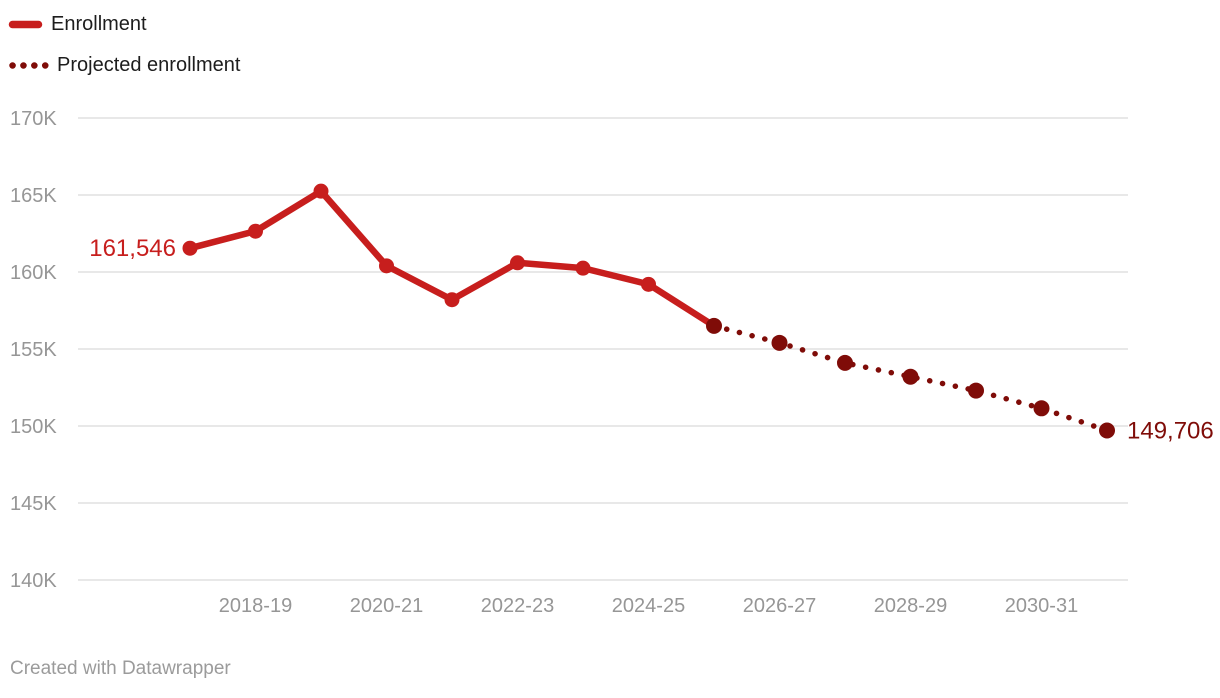 The image size is (1220, 698). What do you see at coordinates (124, 45) in the screenshot?
I see `chart-legend: Enrollment Projected enrollment` at bounding box center [124, 45].